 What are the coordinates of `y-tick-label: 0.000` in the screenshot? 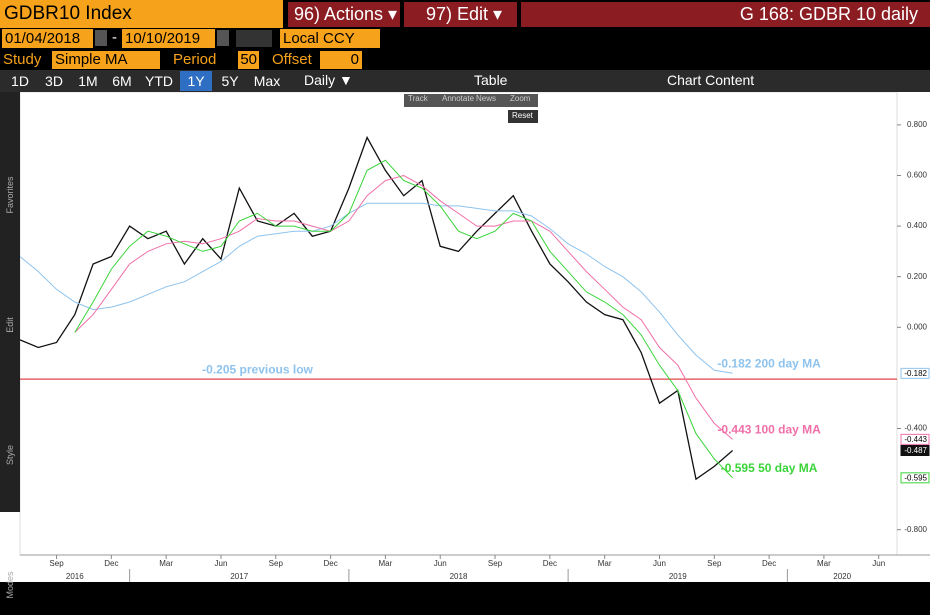 It's located at (917, 326).